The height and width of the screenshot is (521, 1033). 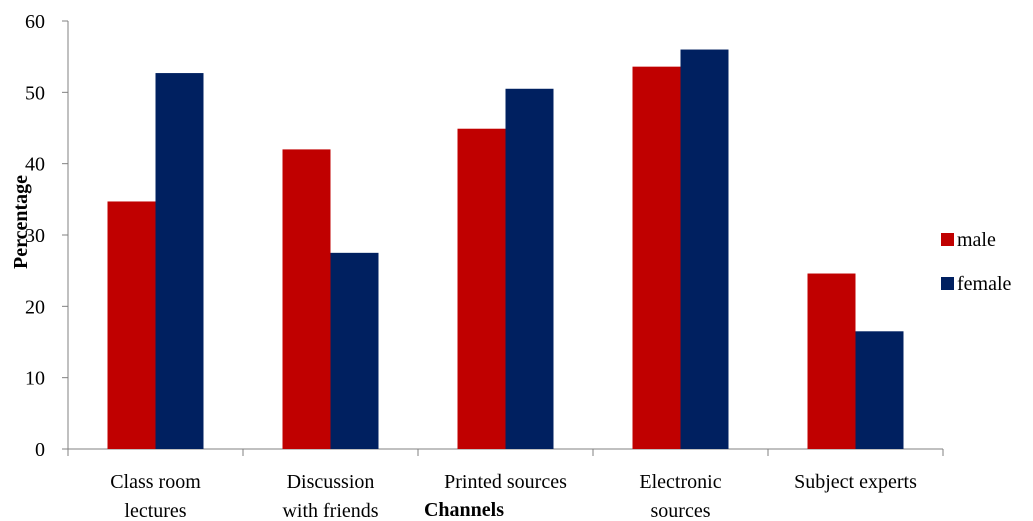 What do you see at coordinates (681, 510) in the screenshot?
I see `x-tick-label-line: sources` at bounding box center [681, 510].